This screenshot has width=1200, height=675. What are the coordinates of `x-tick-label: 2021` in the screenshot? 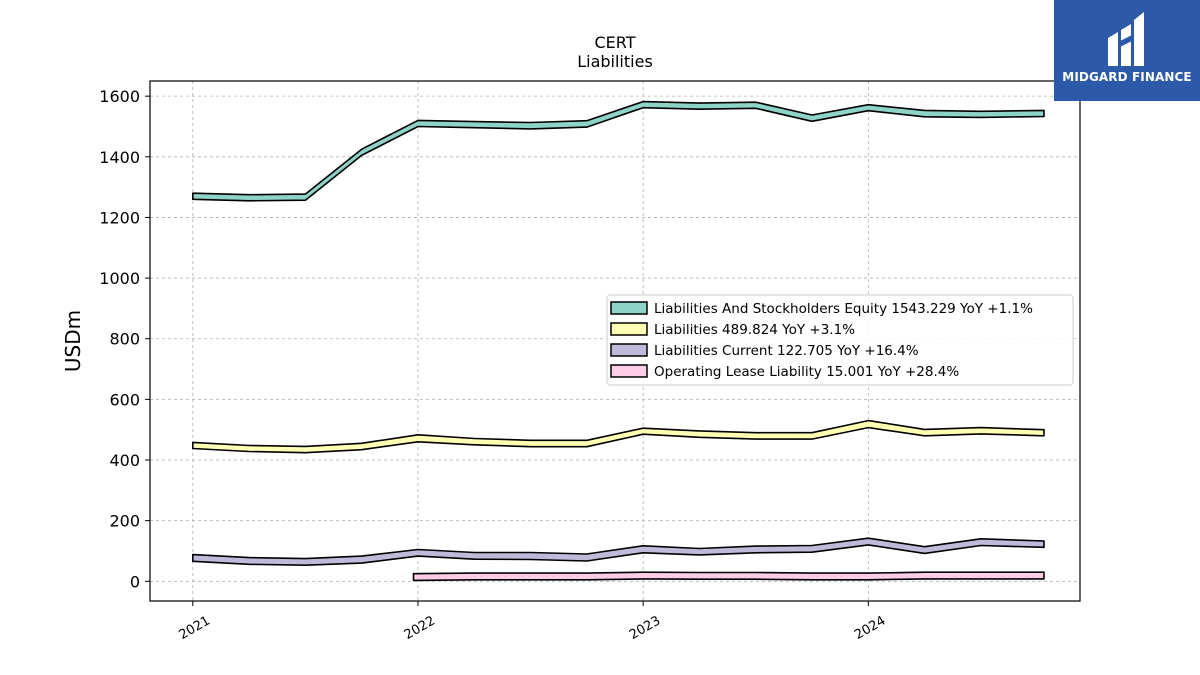 It's located at (195, 628).